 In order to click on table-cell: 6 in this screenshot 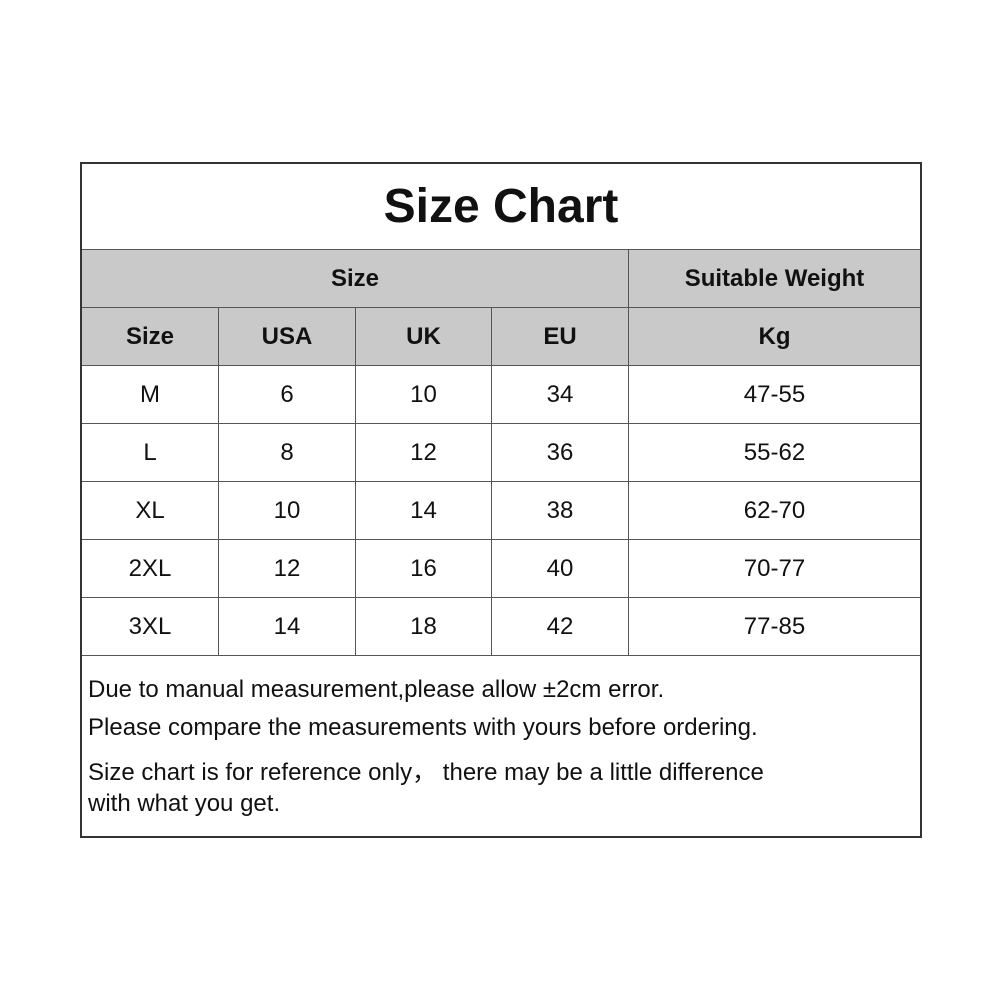, I will do `click(287, 395)`.